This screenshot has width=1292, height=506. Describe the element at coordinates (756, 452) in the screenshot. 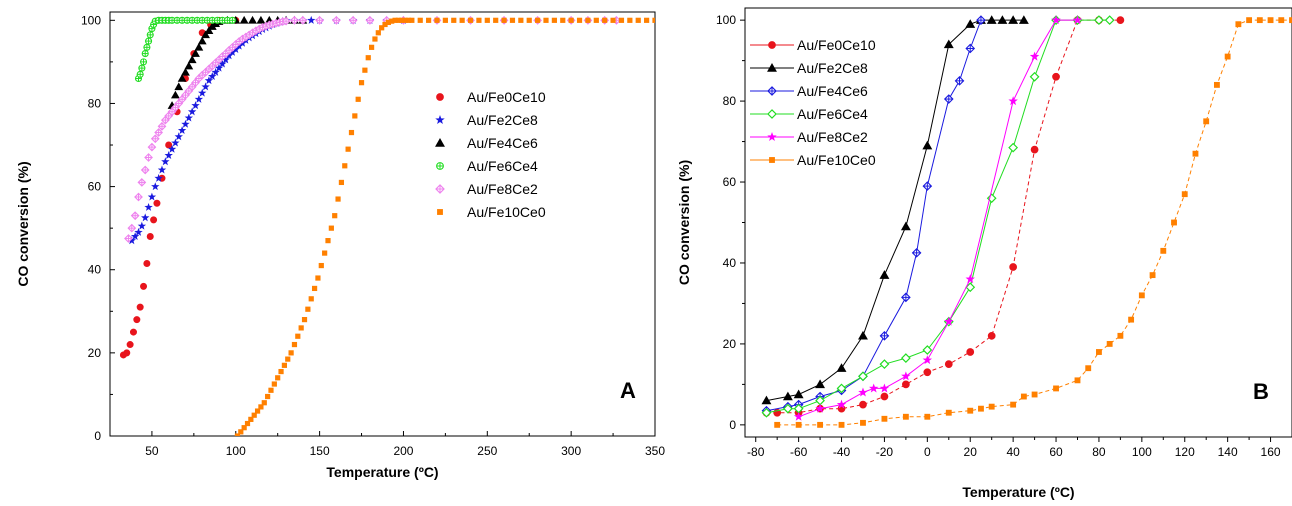

I see `x-tick-label: -80` at that location.